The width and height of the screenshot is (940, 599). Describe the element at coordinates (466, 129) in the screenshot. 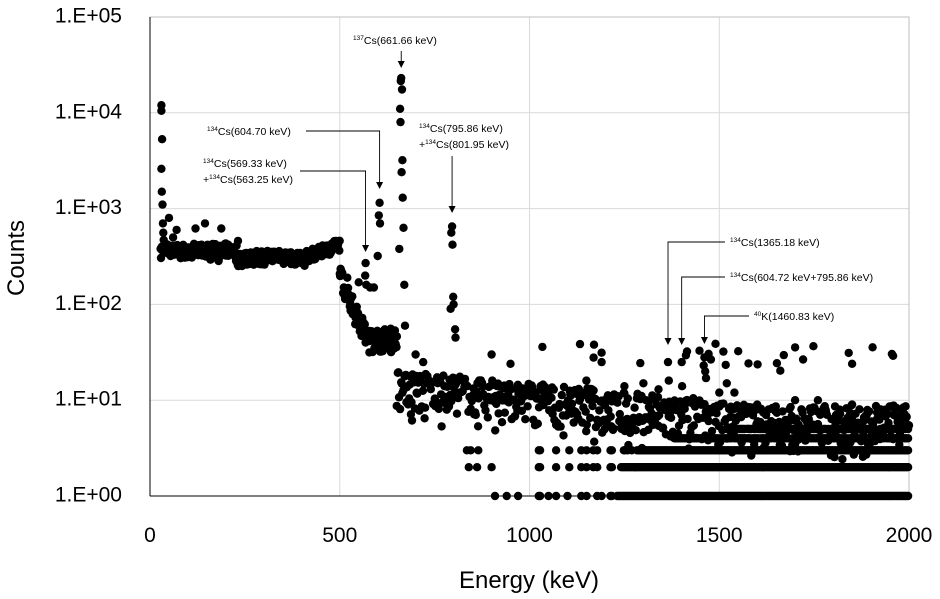

I see `annotation-text: Cs(795.86 keV)` at that location.